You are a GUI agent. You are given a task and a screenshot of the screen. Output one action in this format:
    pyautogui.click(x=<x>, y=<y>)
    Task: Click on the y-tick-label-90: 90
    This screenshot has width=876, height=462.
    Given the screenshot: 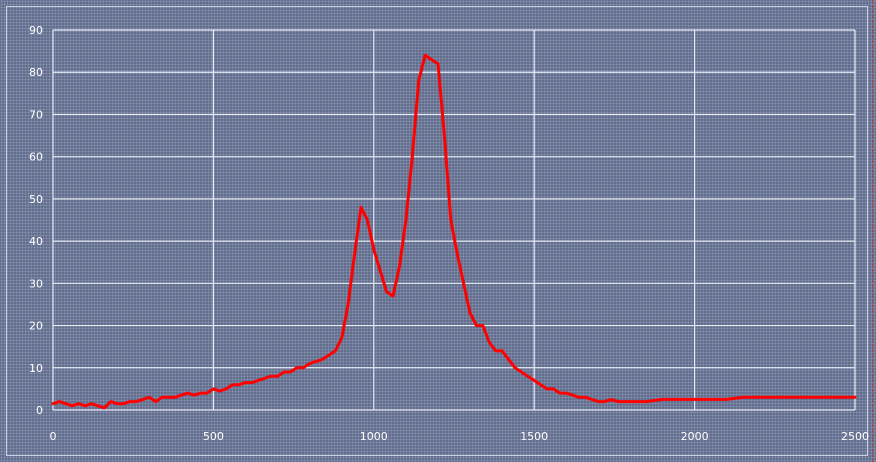 What is the action you would take?
    pyautogui.click(x=36, y=30)
    